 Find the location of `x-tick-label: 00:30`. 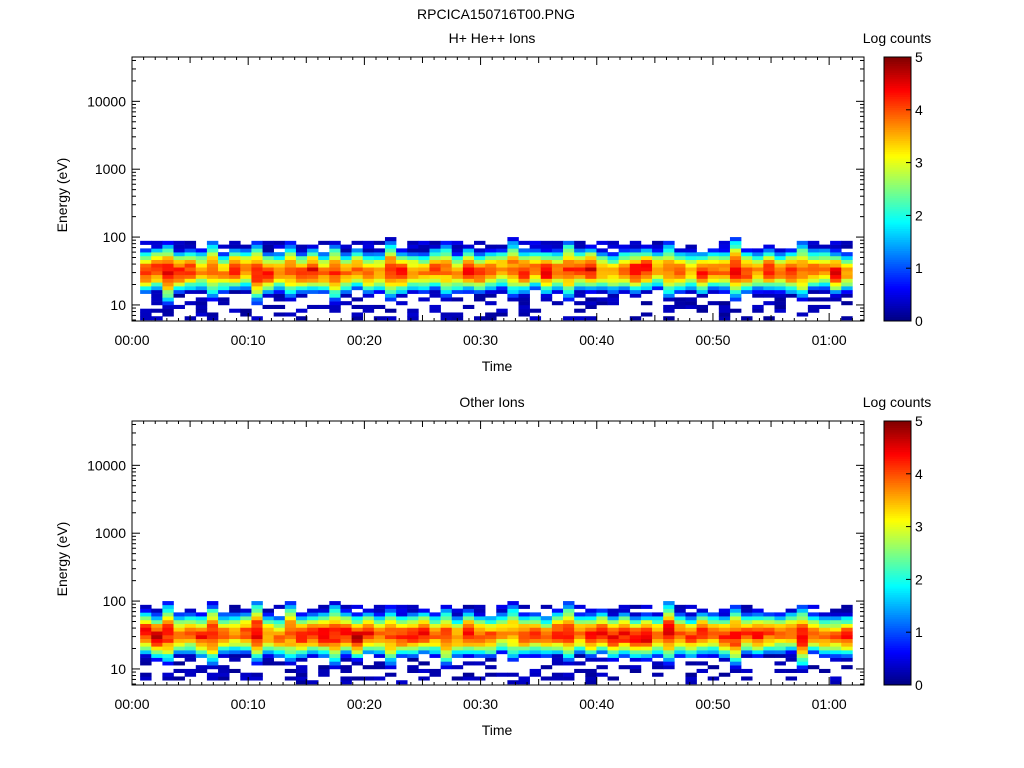

x-tick-label: 00:30 is located at coordinates (480, 704).